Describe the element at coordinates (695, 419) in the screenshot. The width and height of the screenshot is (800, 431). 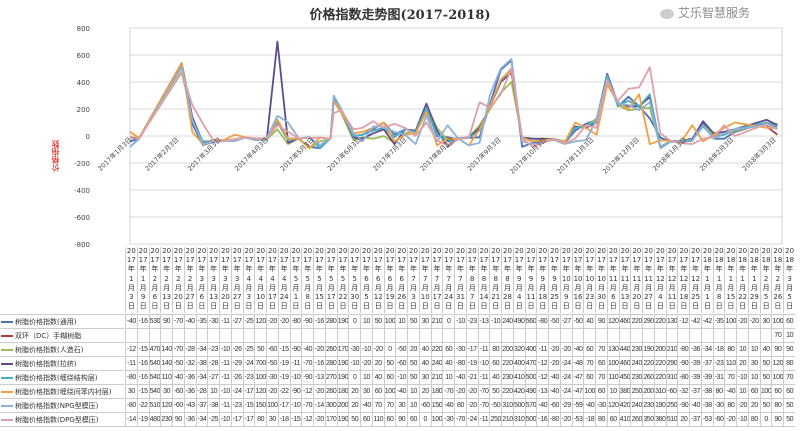
I see `table-cell: -37` at that location.